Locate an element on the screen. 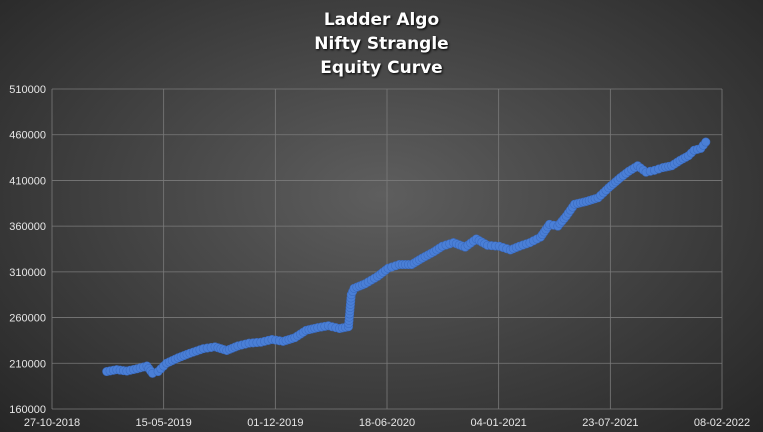 This screenshot has height=432, width=763. x-tick-label: 23-07-2021 is located at coordinates (610, 423).